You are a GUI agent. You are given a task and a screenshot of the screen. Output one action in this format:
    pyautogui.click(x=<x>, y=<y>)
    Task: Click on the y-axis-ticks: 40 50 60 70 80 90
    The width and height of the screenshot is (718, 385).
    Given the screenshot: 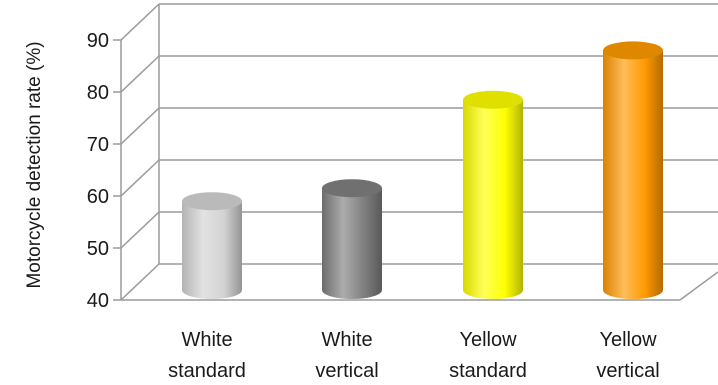 What is the action you would take?
    pyautogui.click(x=98, y=171)
    